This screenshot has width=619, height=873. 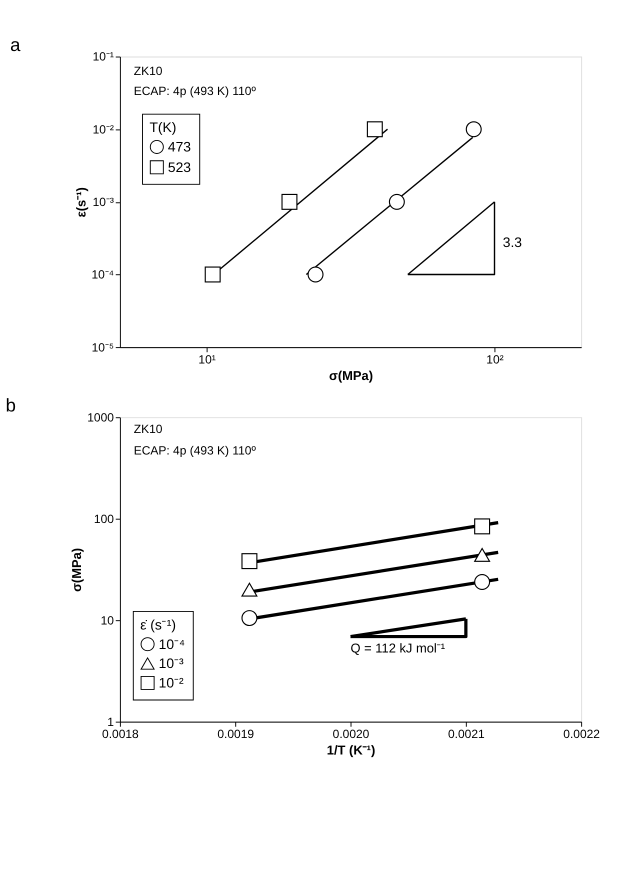 I want to click on x-tick-label: 0.0022, so click(x=581, y=733).